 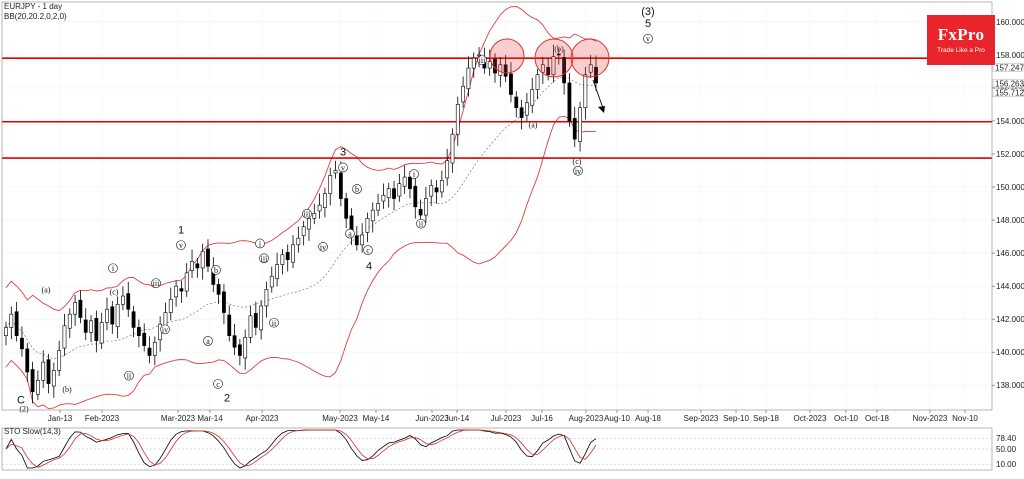 What do you see at coordinates (457, 418) in the screenshot?
I see `date-tick-label: Jun-14` at bounding box center [457, 418].